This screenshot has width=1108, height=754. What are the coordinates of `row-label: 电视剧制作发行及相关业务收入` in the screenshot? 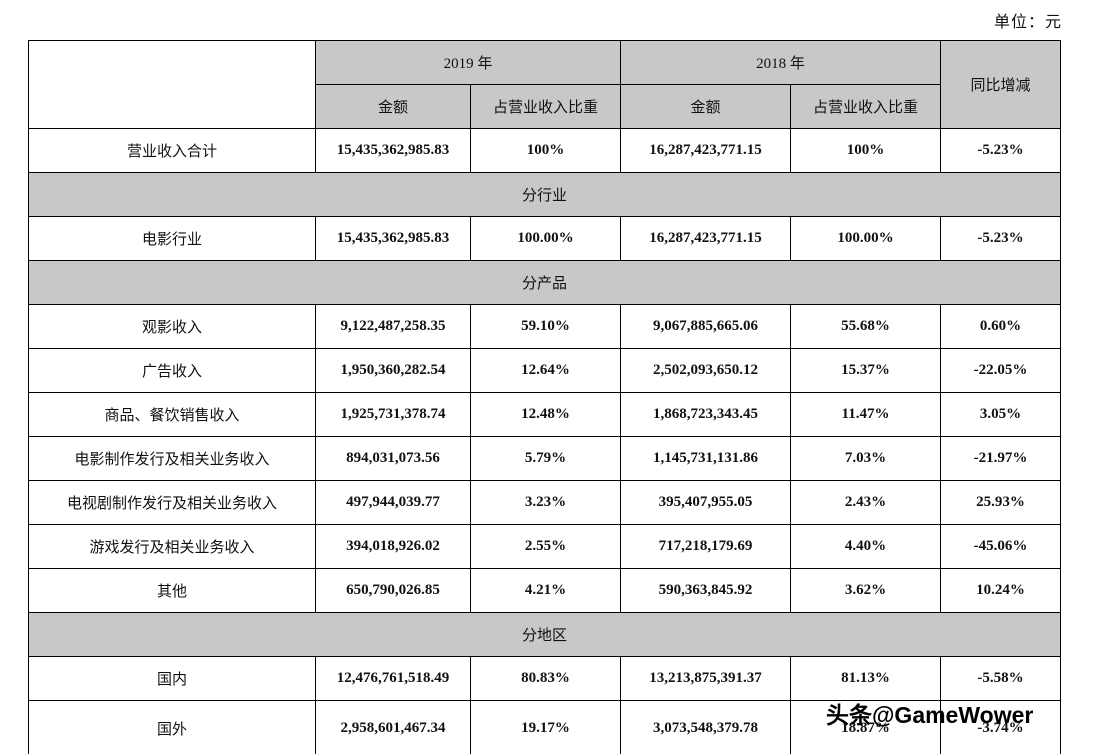 It's located at (172, 502).